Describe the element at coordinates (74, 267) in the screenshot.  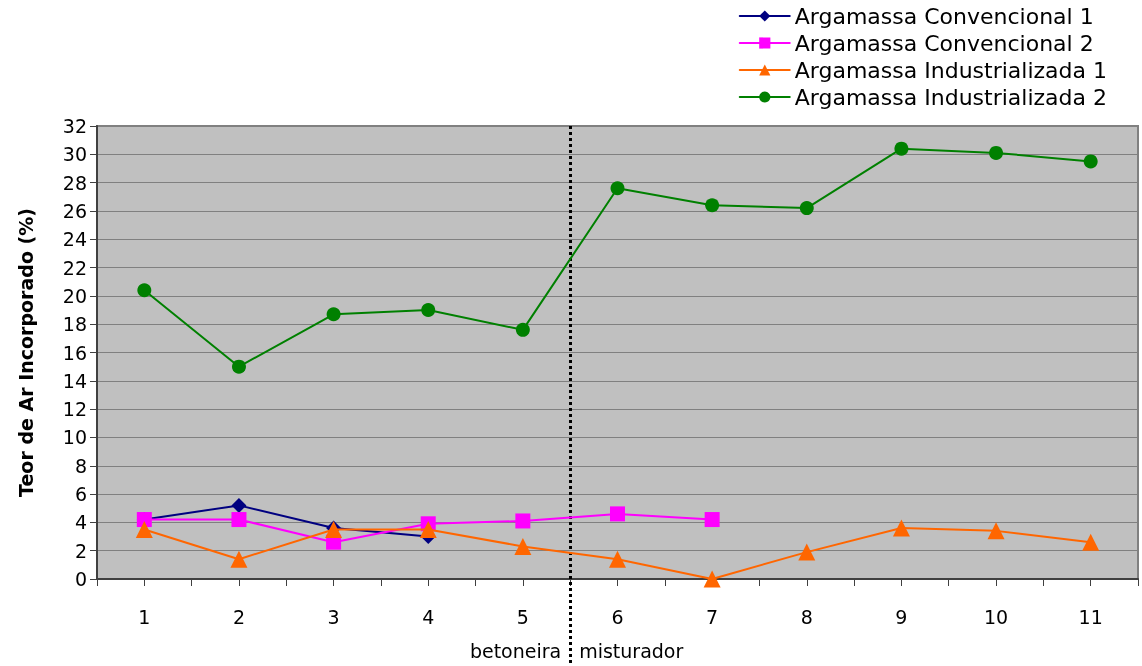
I see `y-tick-label: 22` at that location.